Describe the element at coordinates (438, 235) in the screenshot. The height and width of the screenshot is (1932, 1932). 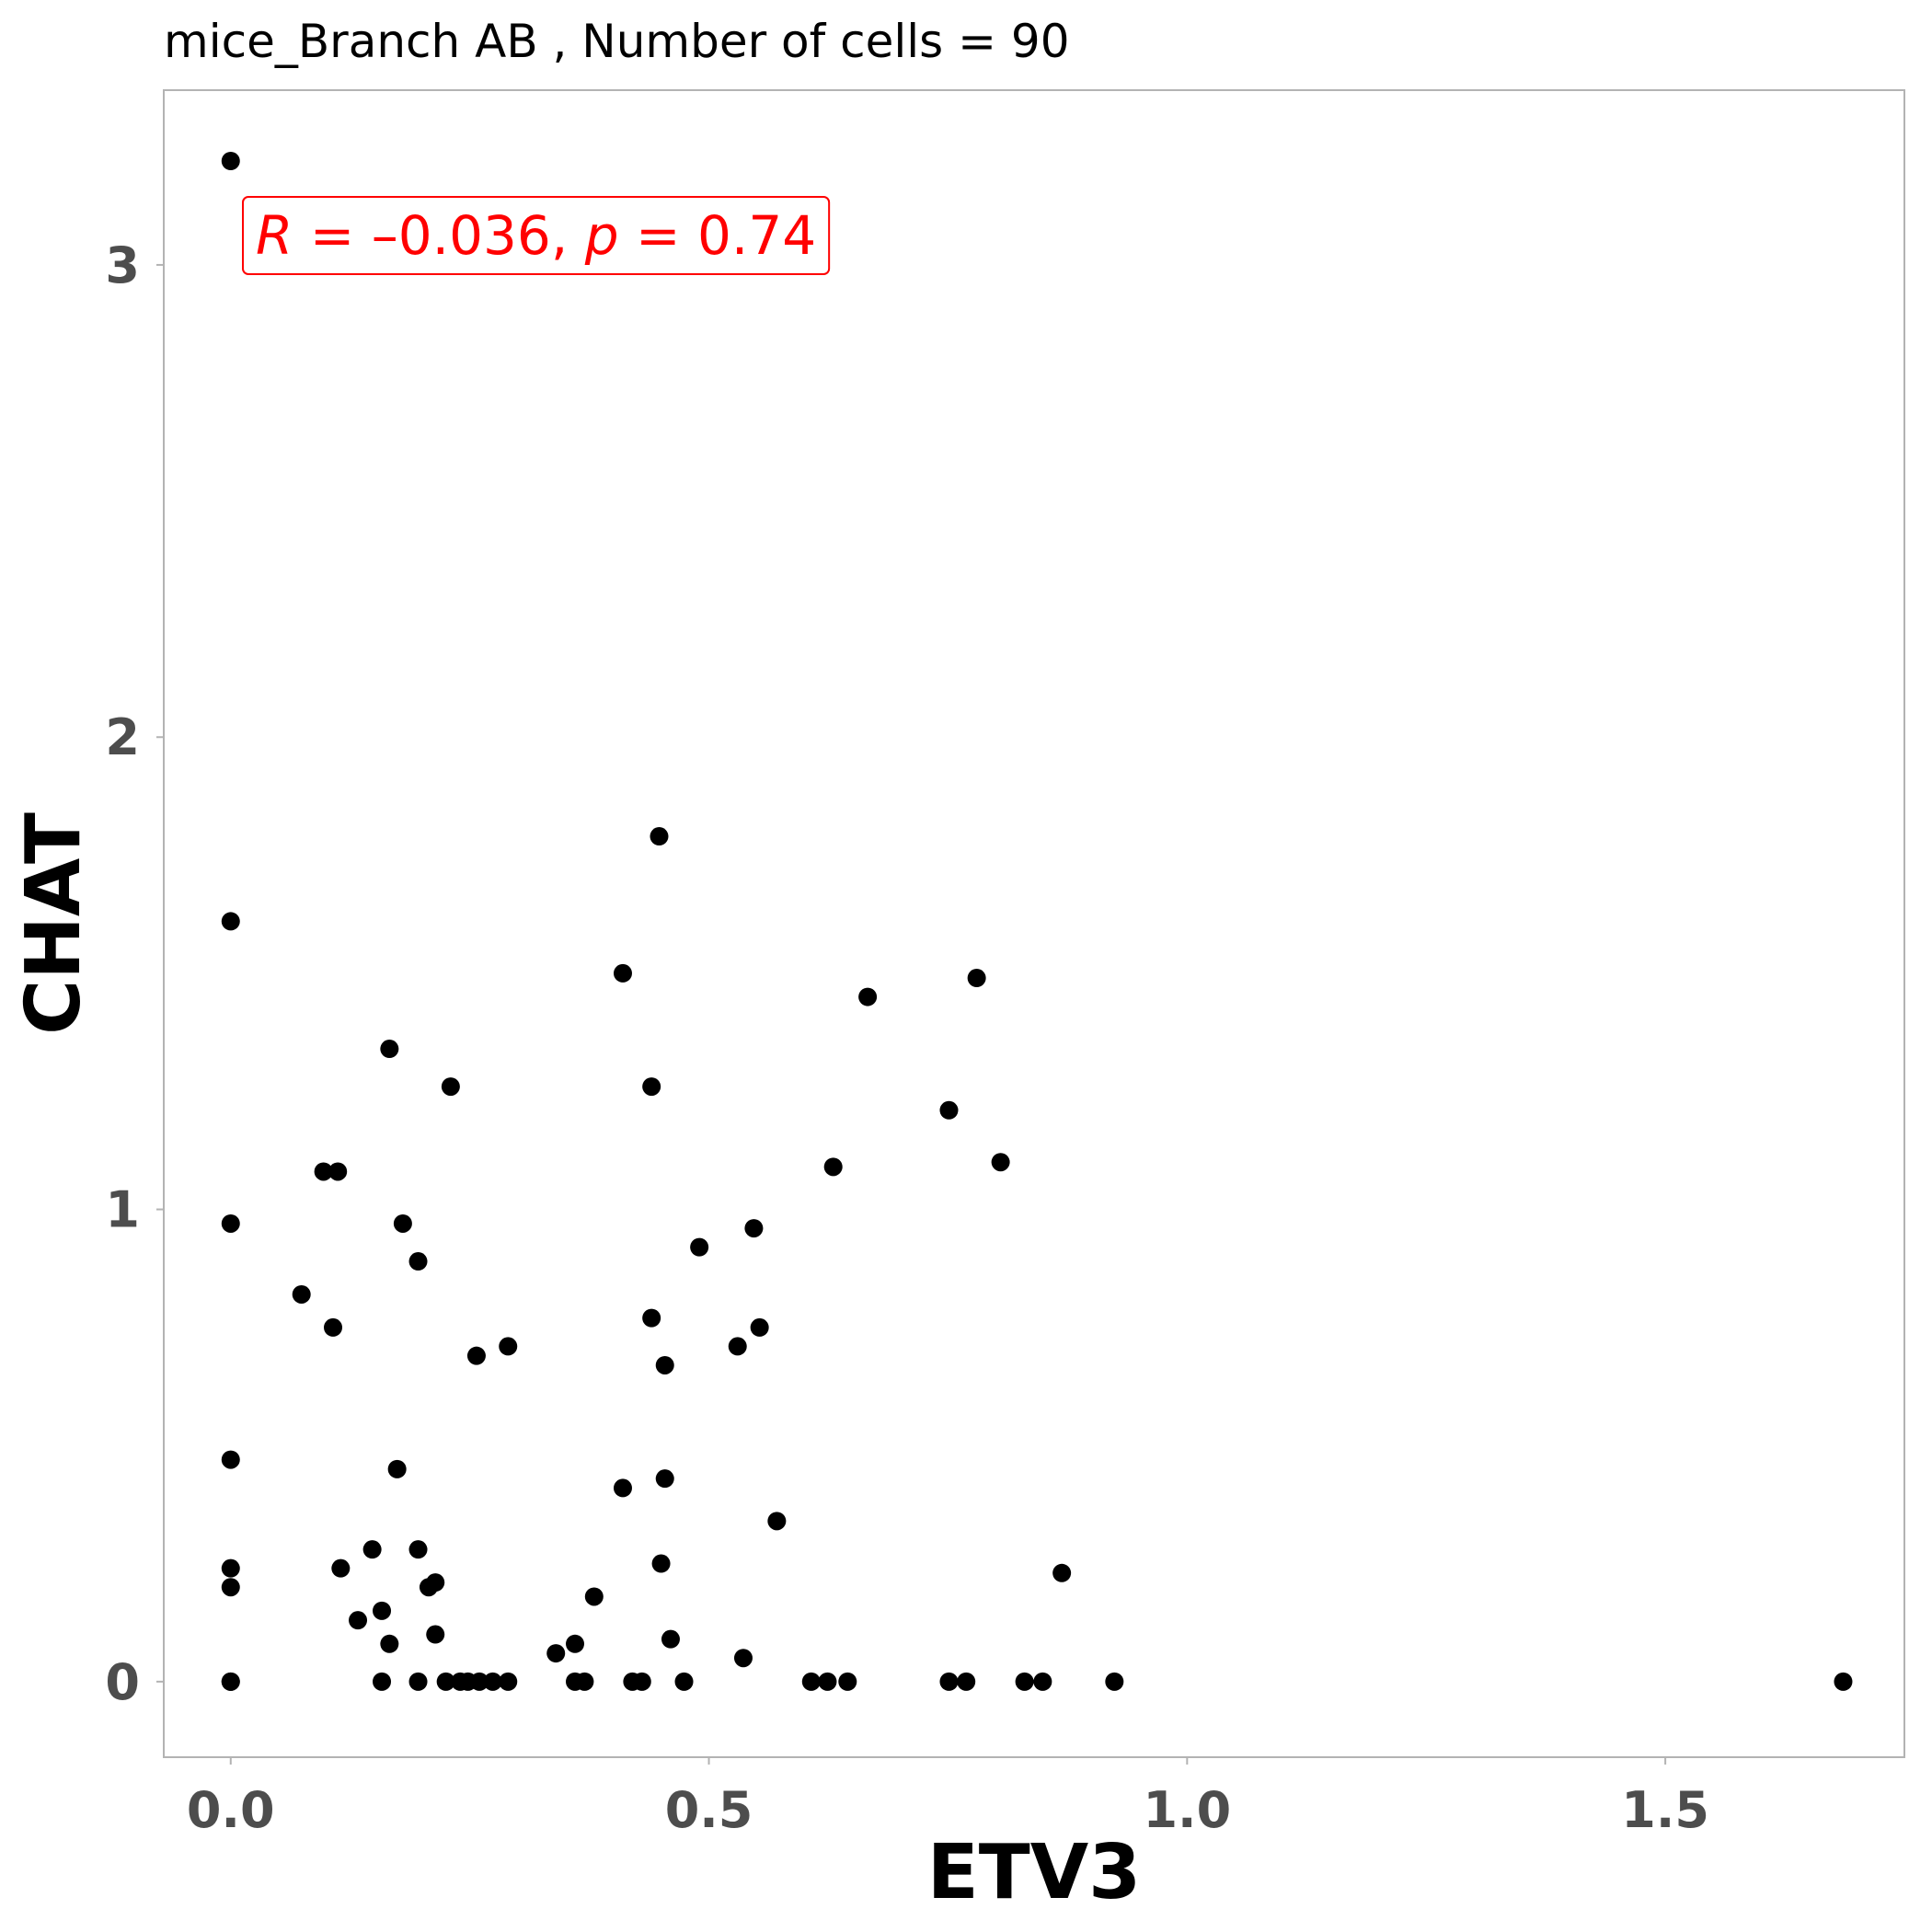
I see `r-value: = –0.036,` at that location.